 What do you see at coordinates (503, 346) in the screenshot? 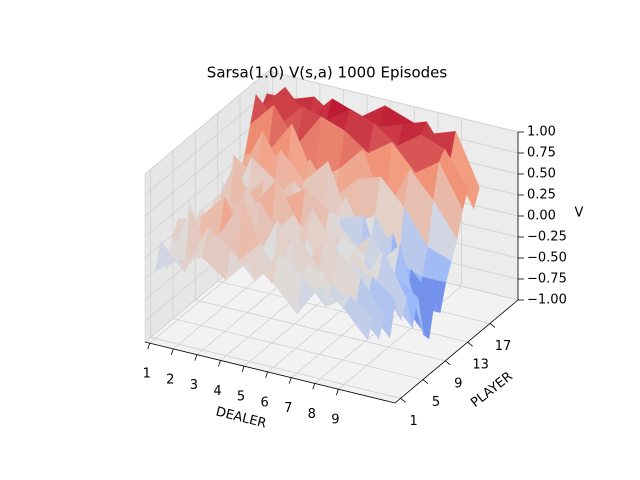
I see `y-tick-label: 17` at bounding box center [503, 346].